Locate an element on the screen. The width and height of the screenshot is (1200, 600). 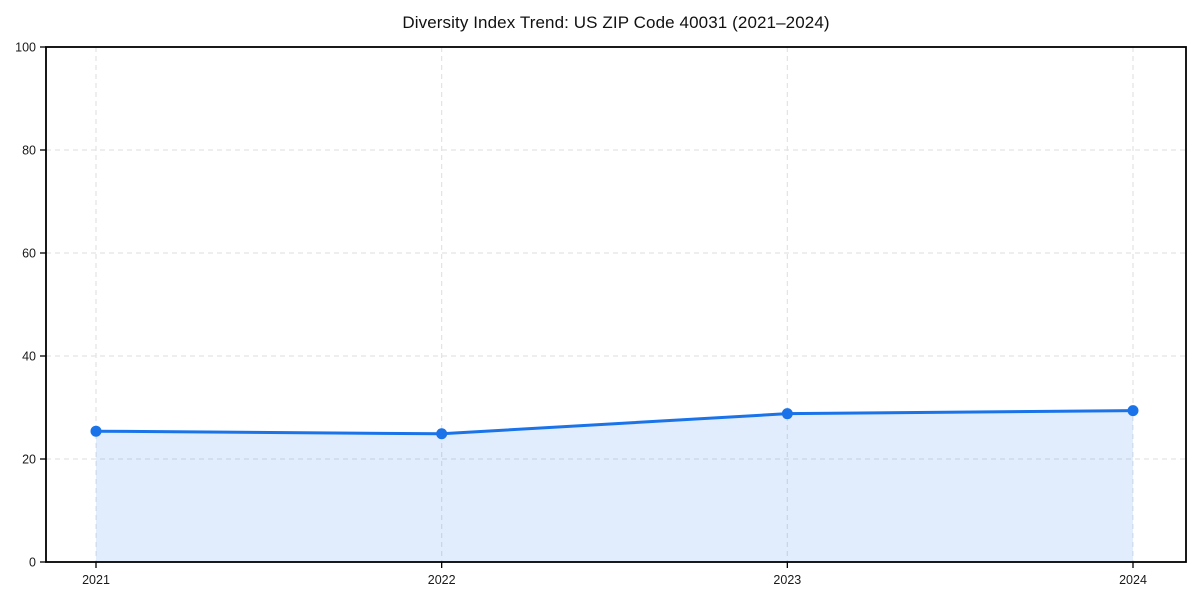
y-tick-label: 100 is located at coordinates (25, 48).